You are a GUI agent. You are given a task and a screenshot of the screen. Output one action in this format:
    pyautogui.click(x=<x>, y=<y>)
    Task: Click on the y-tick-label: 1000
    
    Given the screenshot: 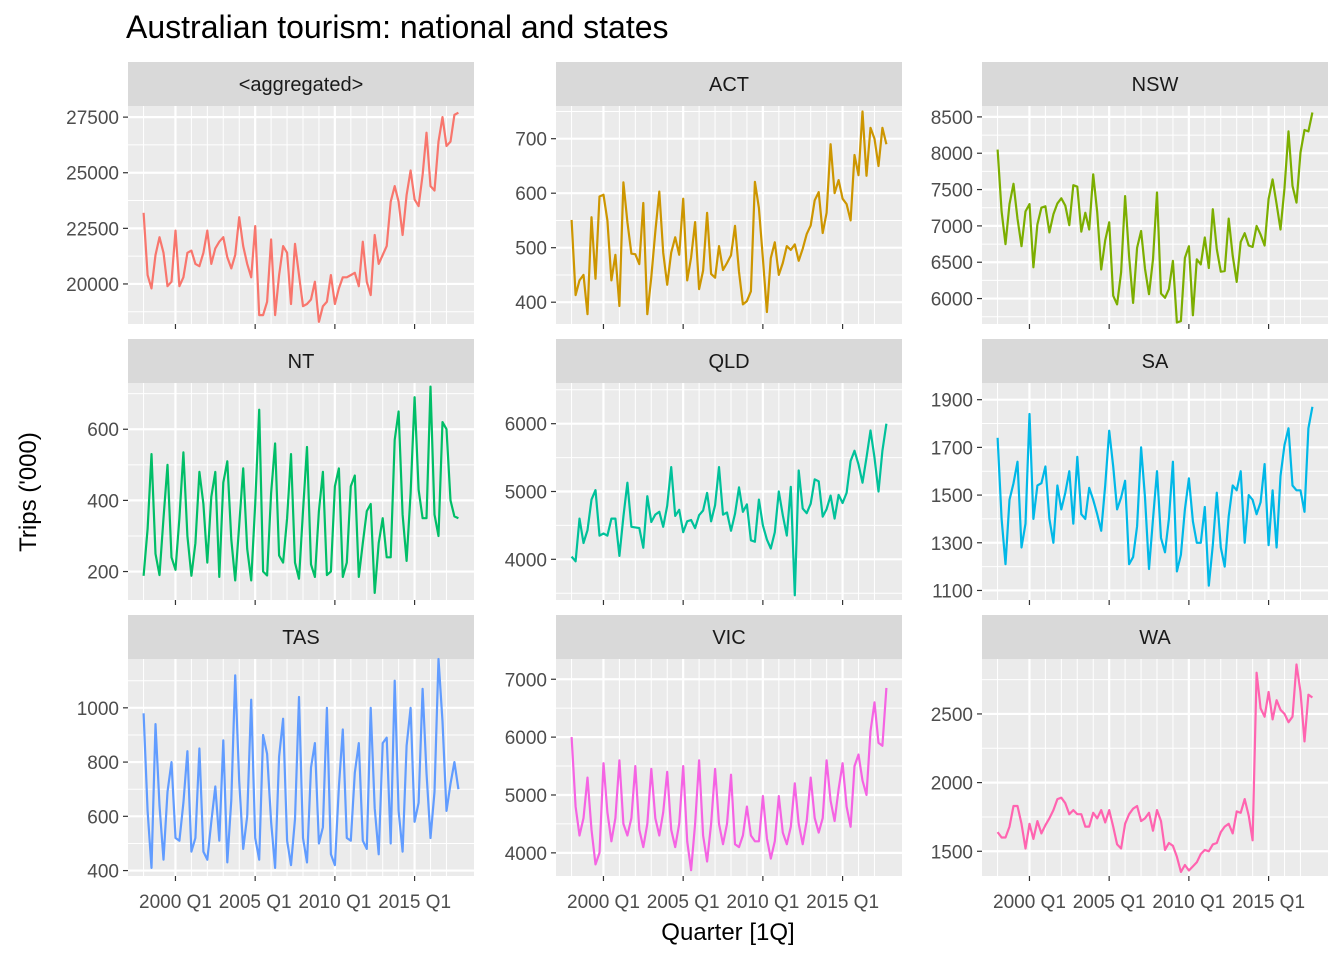 What is the action you would take?
    pyautogui.click(x=98, y=709)
    